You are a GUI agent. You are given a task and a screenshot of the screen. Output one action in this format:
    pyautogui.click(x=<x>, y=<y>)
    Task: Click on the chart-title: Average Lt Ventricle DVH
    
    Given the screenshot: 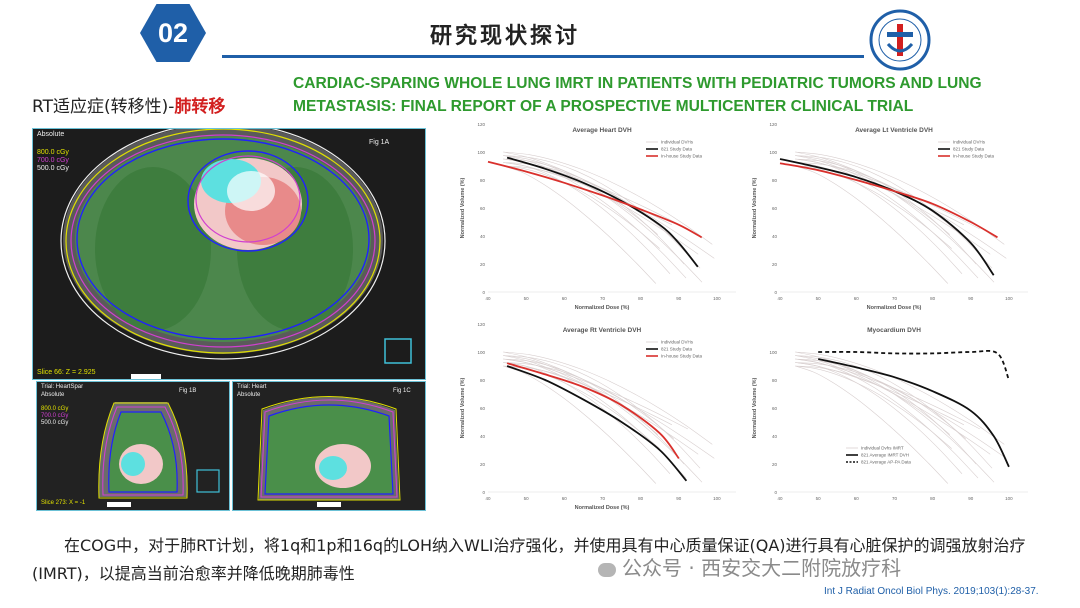 What is the action you would take?
    pyautogui.click(x=894, y=130)
    